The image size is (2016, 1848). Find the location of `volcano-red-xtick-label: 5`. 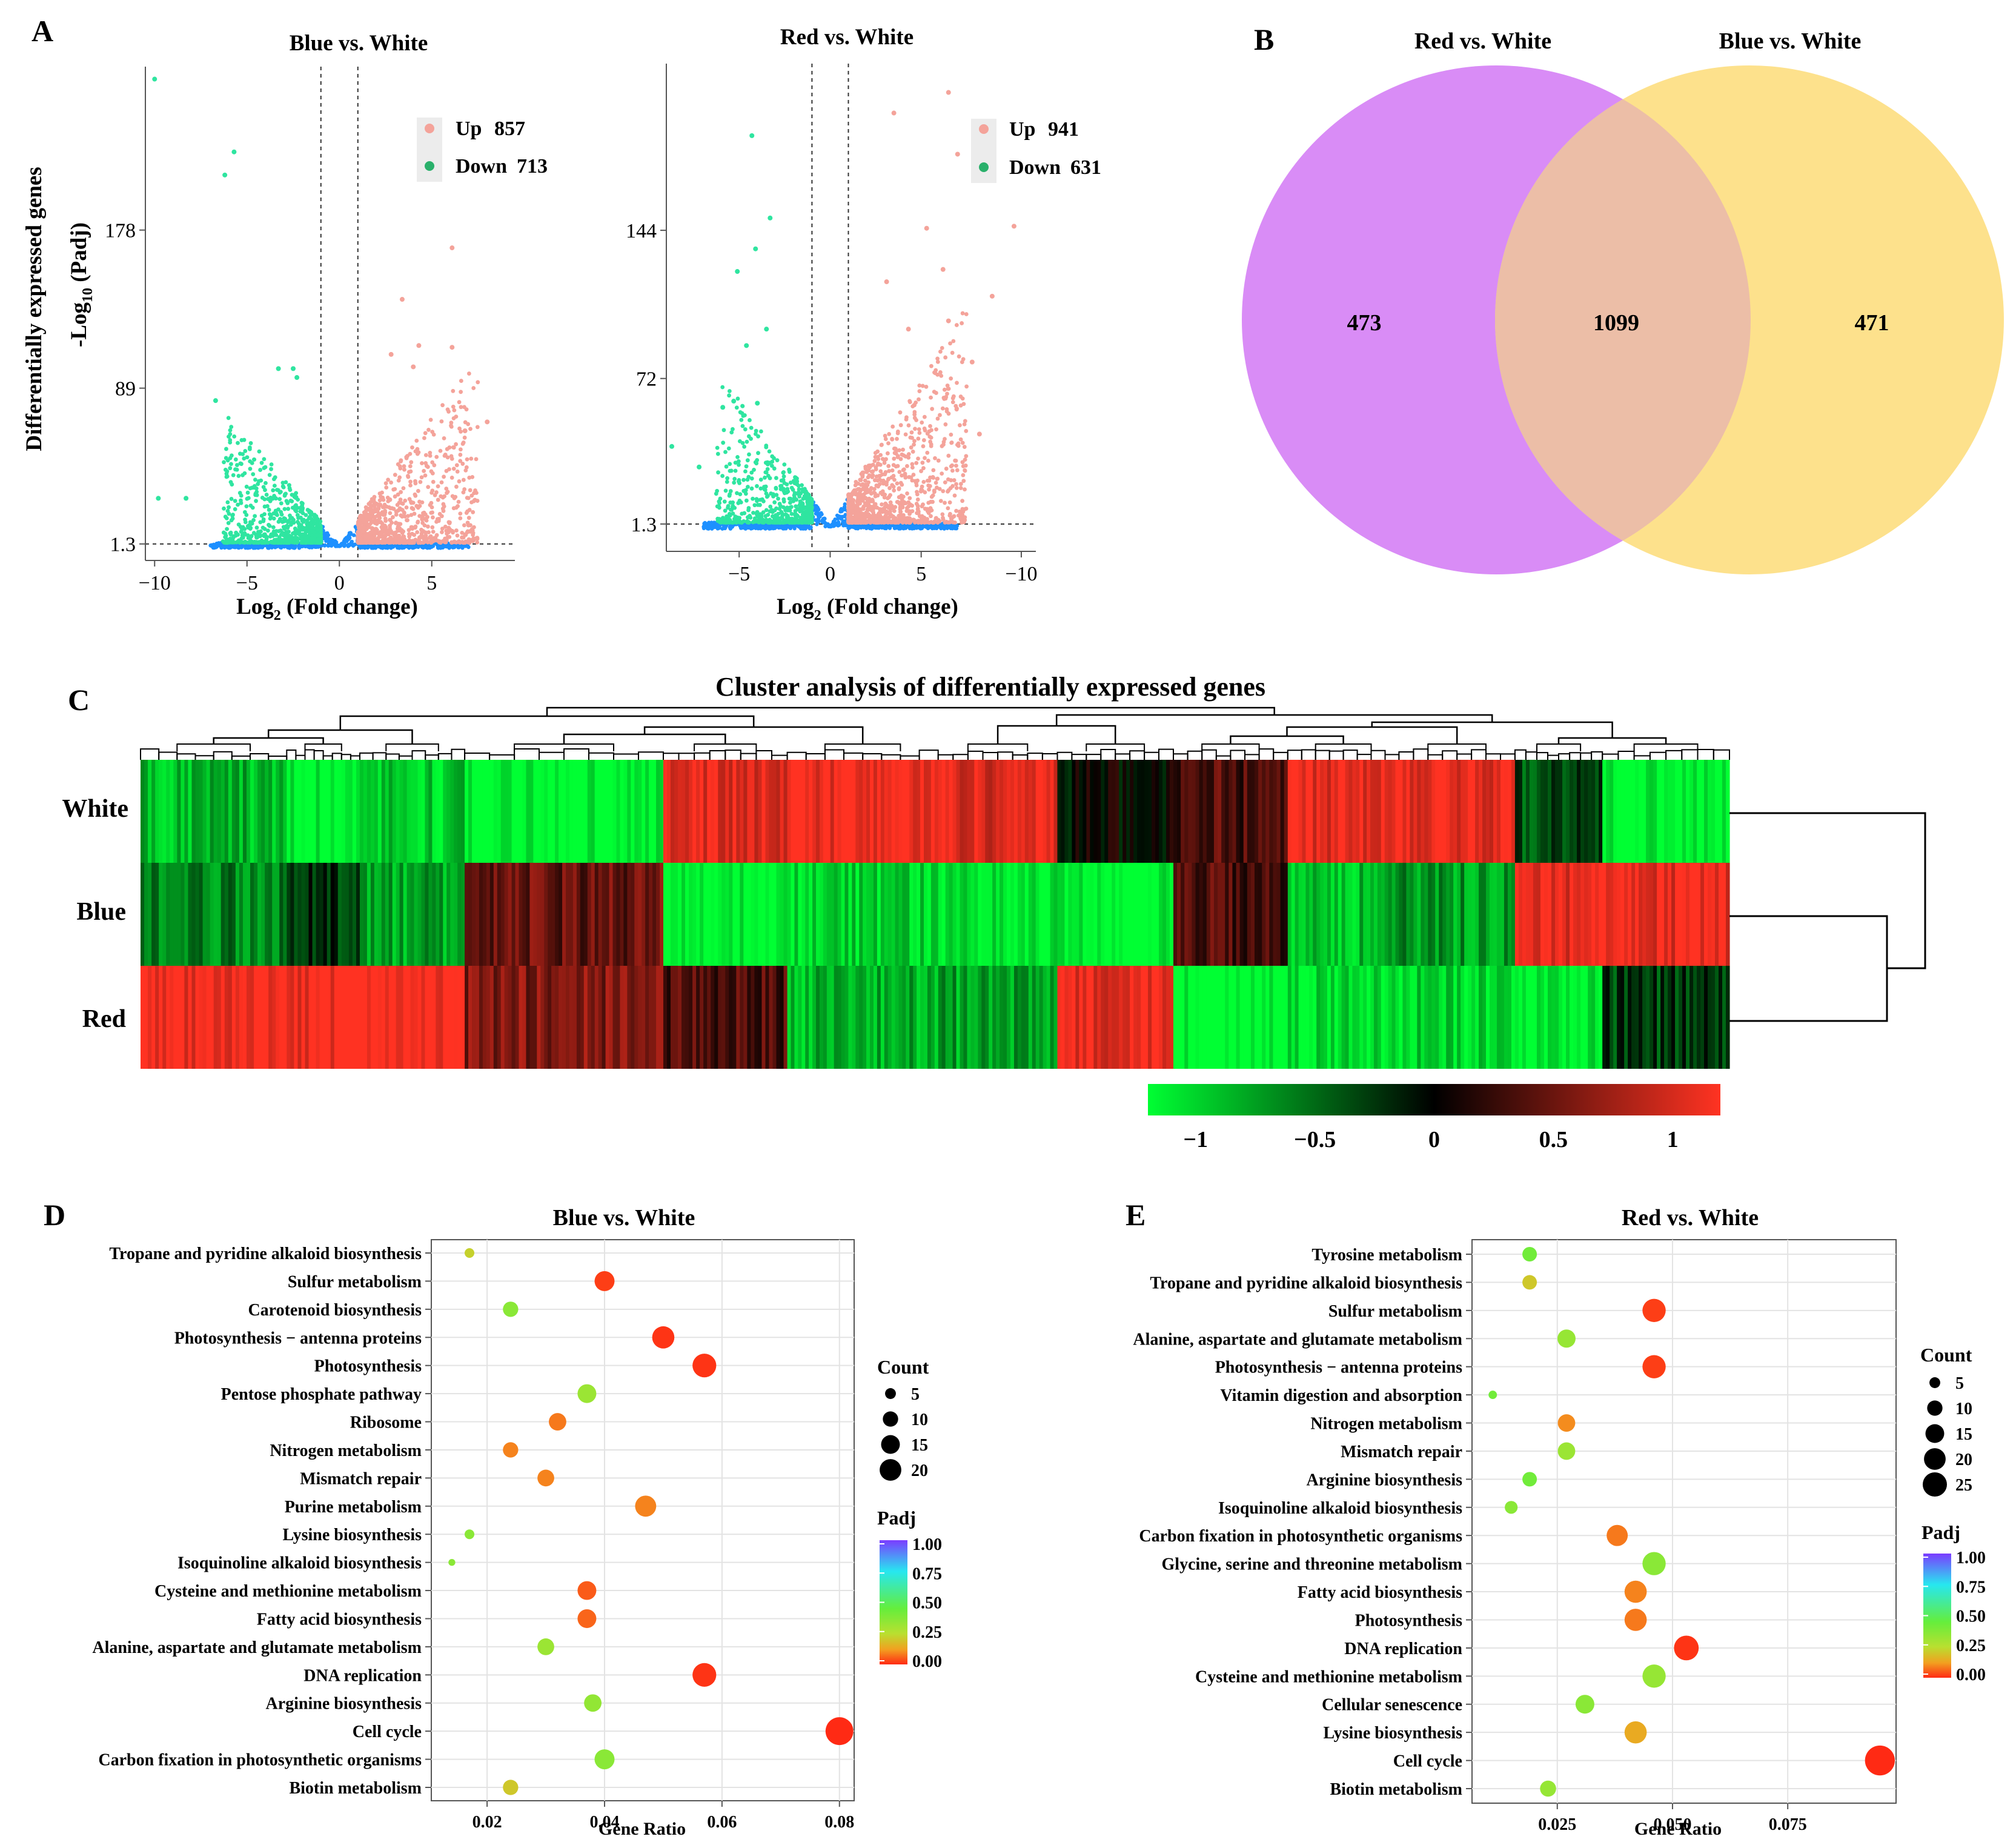

volcano-red-xtick-label: 5 is located at coordinates (921, 574).